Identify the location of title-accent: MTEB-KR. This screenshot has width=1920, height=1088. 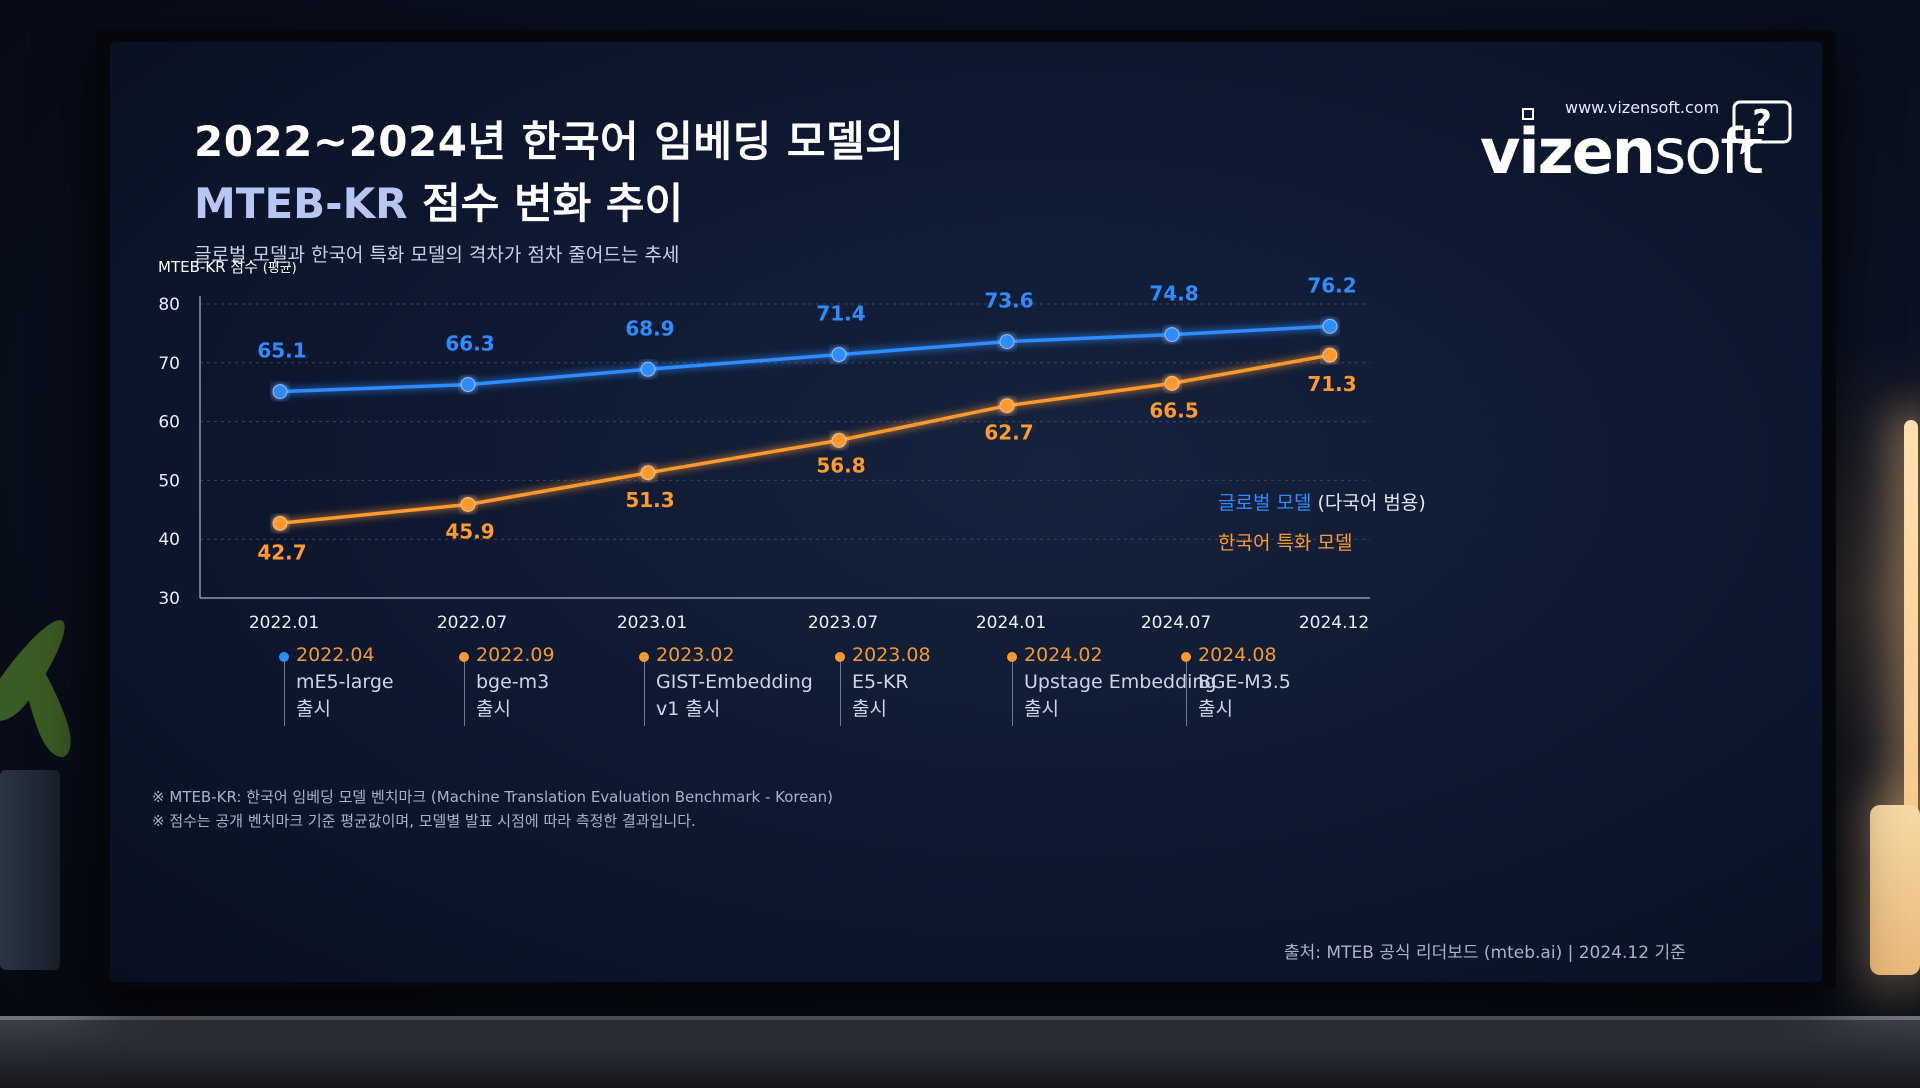
(301, 203).